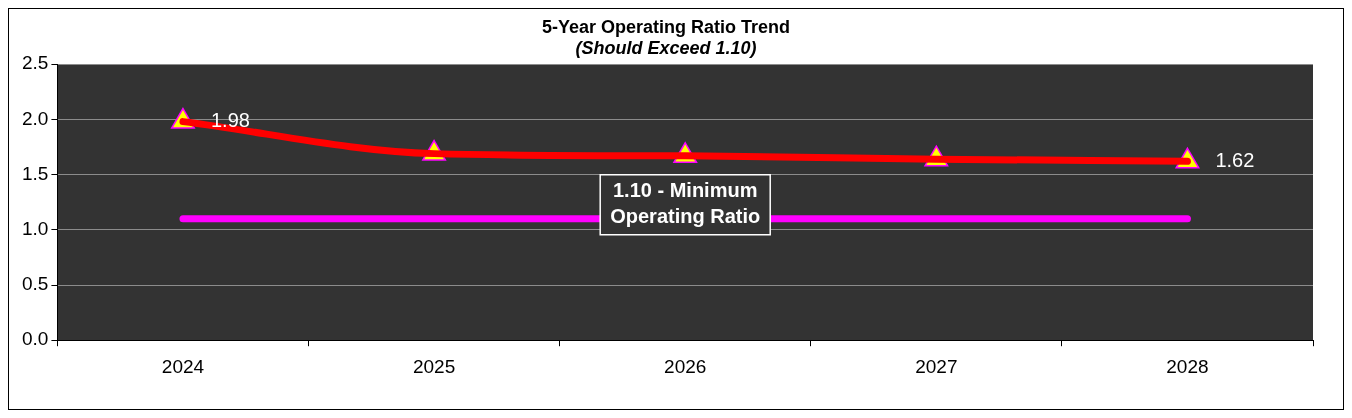 Image resolution: width=1352 pixels, height=418 pixels. I want to click on y-tick-label: 0.0, so click(35, 339).